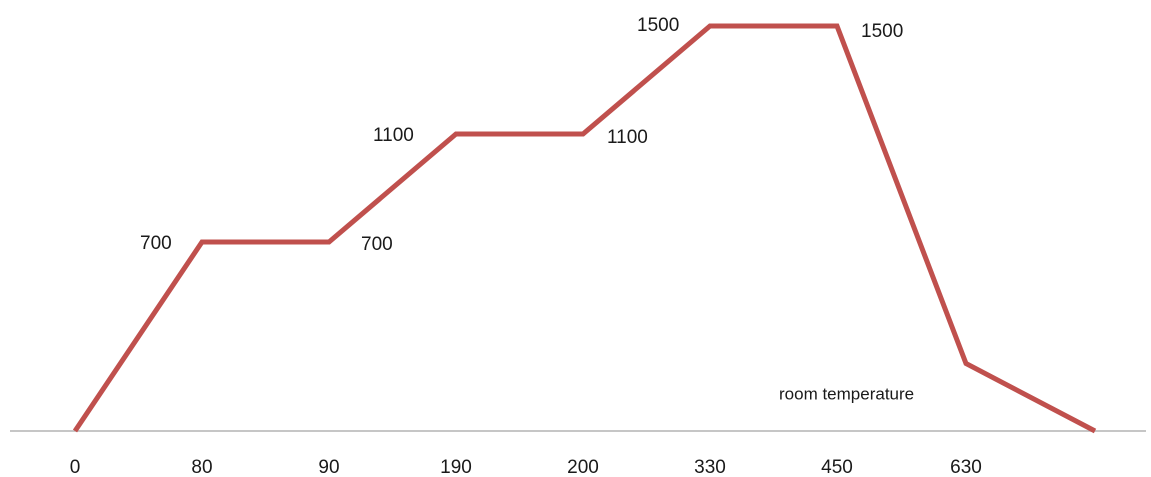 The width and height of the screenshot is (1151, 477). I want to click on x-tick-label: 90, so click(328, 467).